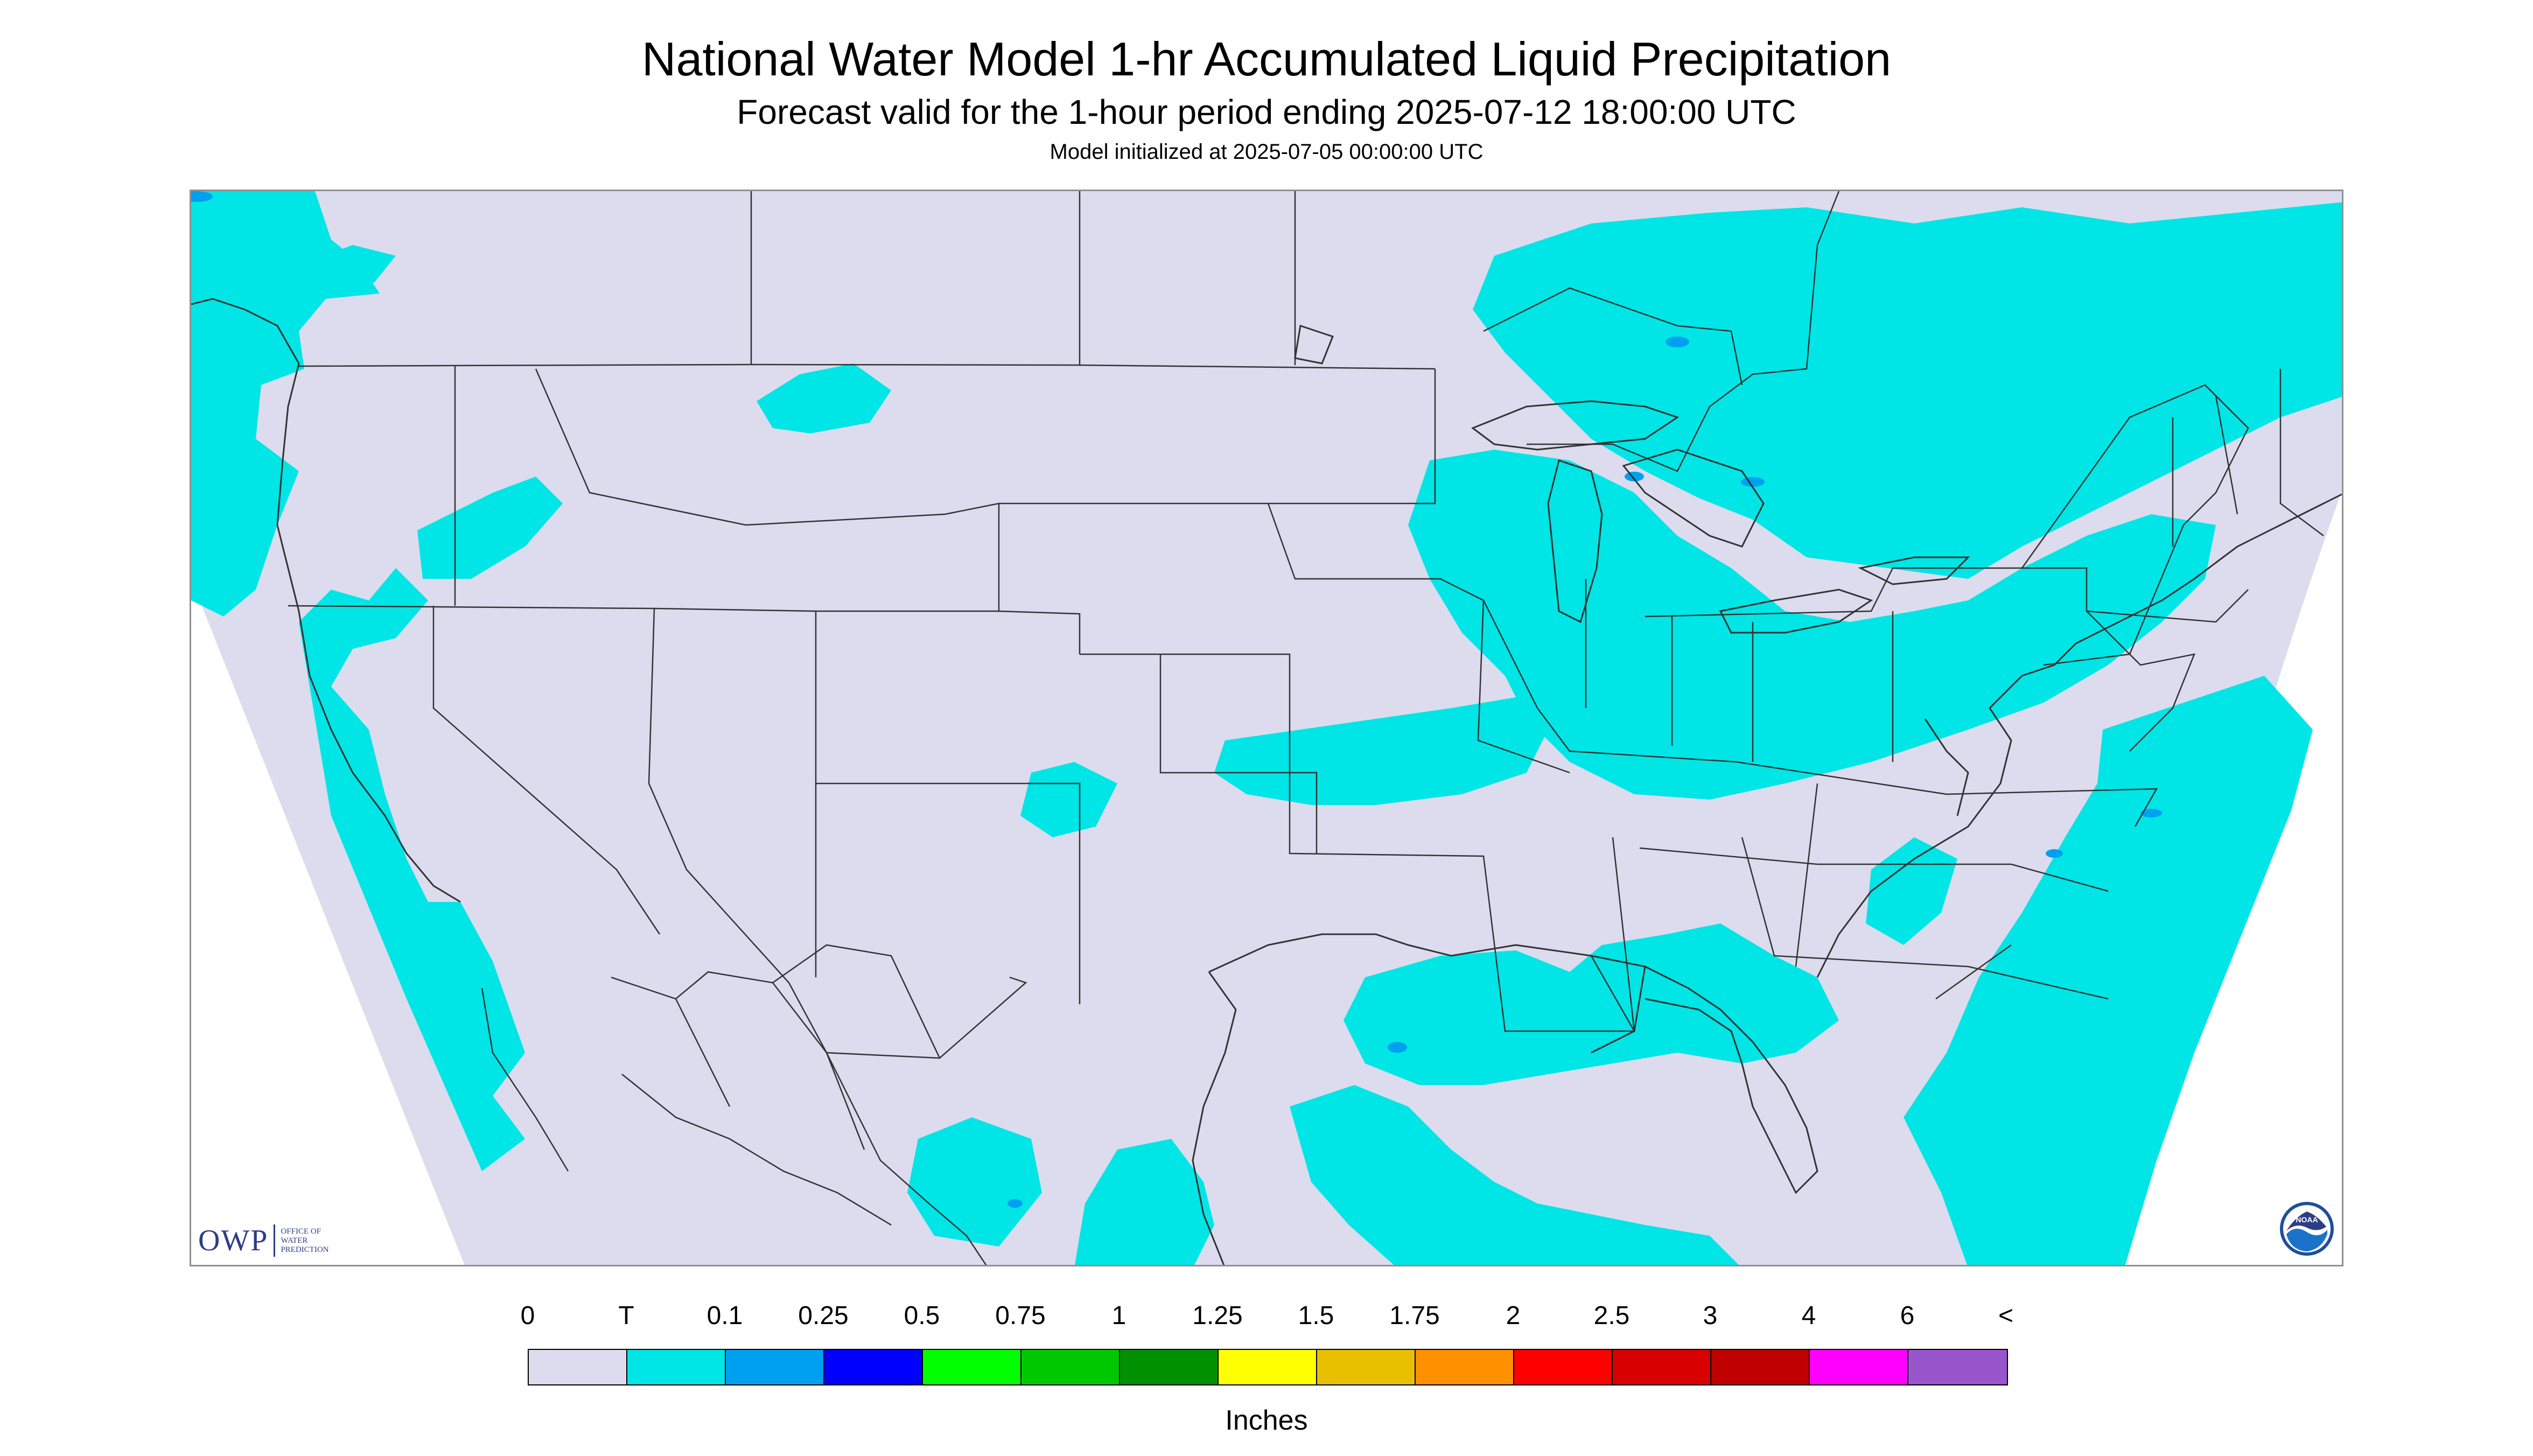 This screenshot has height=1456, width=2533. Describe the element at coordinates (275, 1240) in the screenshot. I see `owp-logo-divider` at that location.